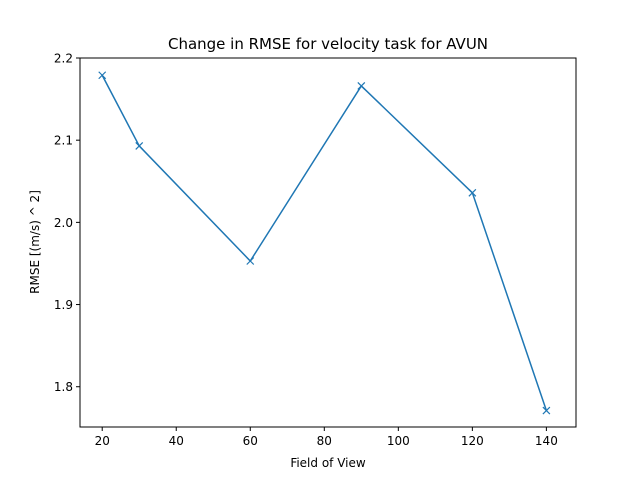 Image resolution: width=640 pixels, height=480 pixels. I want to click on y-tick-label: 2.0, so click(63, 223).